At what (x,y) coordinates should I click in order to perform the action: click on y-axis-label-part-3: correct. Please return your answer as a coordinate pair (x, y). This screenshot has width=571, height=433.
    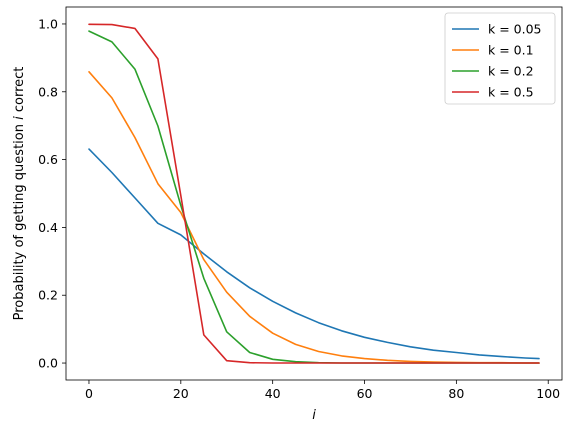
    Looking at the image, I should click on (19, 92).